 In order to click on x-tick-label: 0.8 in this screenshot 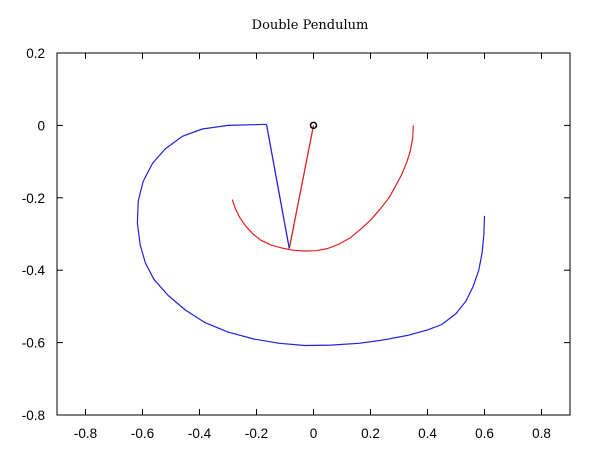, I will do `click(541, 433)`.